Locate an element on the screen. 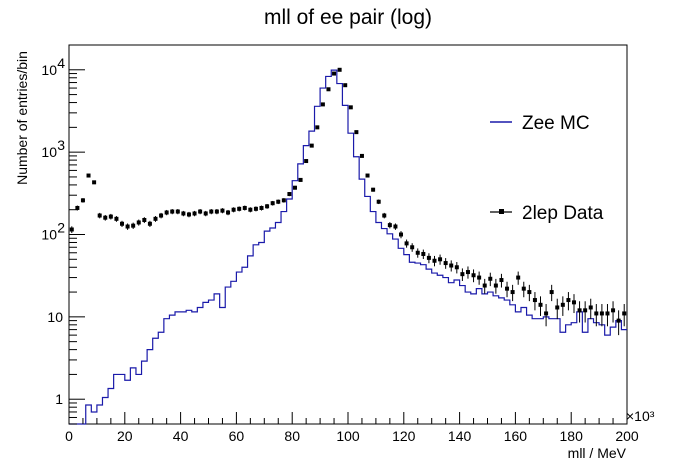  x-tick-label: 120 is located at coordinates (404, 436).